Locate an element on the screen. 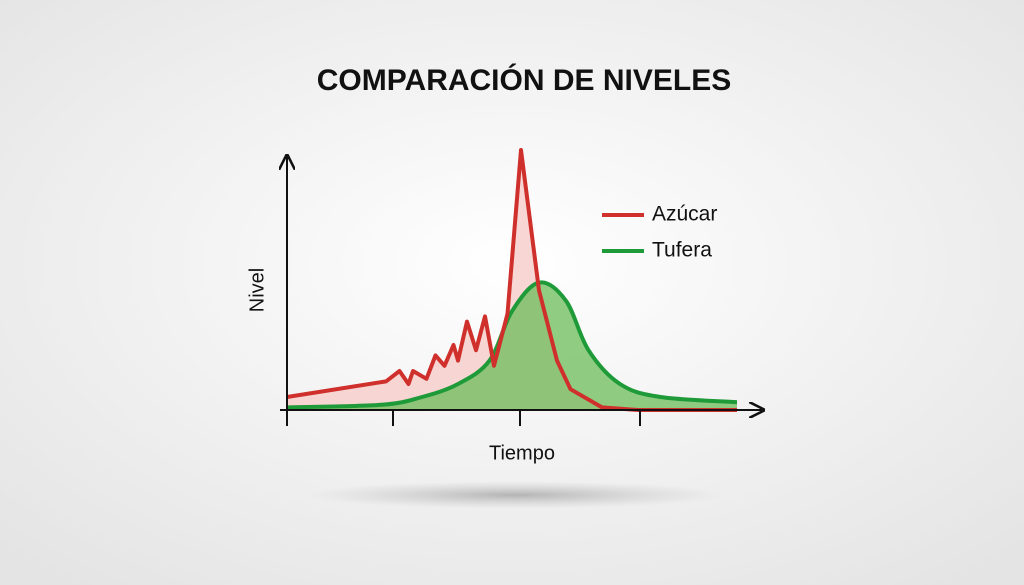 The height and width of the screenshot is (585, 1024). legend-label: Azúcar is located at coordinates (684, 214).